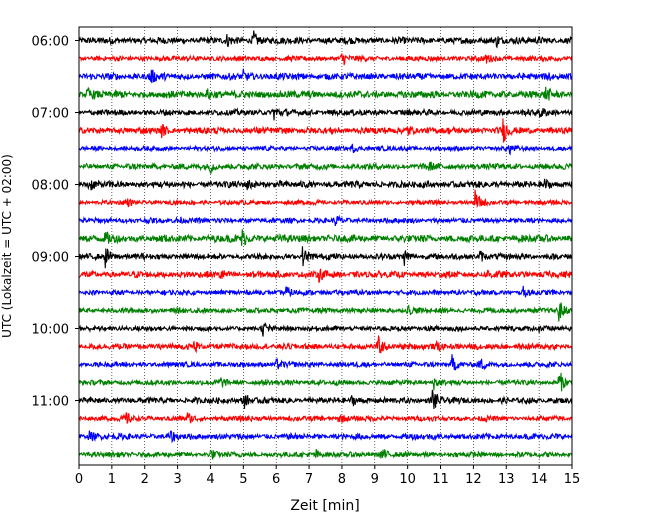 The image size is (650, 520). I want to click on y-tick-label: 07:00, so click(50, 114).